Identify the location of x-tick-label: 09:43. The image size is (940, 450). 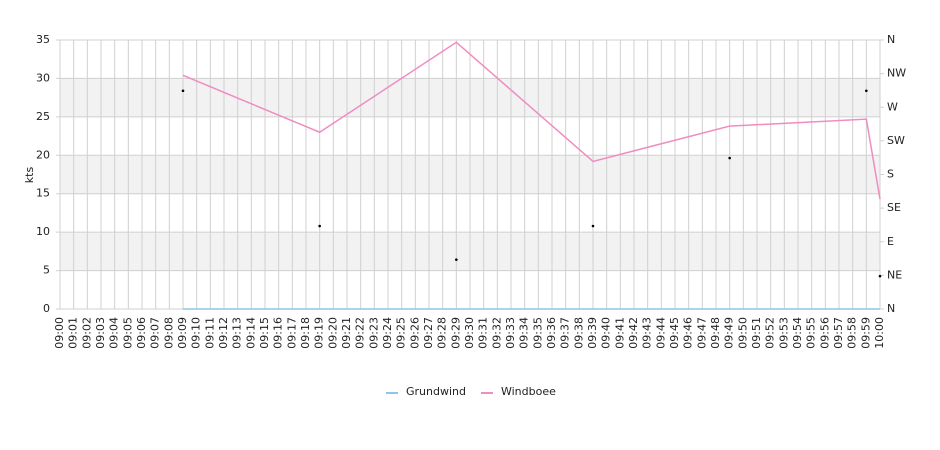
(647, 333).